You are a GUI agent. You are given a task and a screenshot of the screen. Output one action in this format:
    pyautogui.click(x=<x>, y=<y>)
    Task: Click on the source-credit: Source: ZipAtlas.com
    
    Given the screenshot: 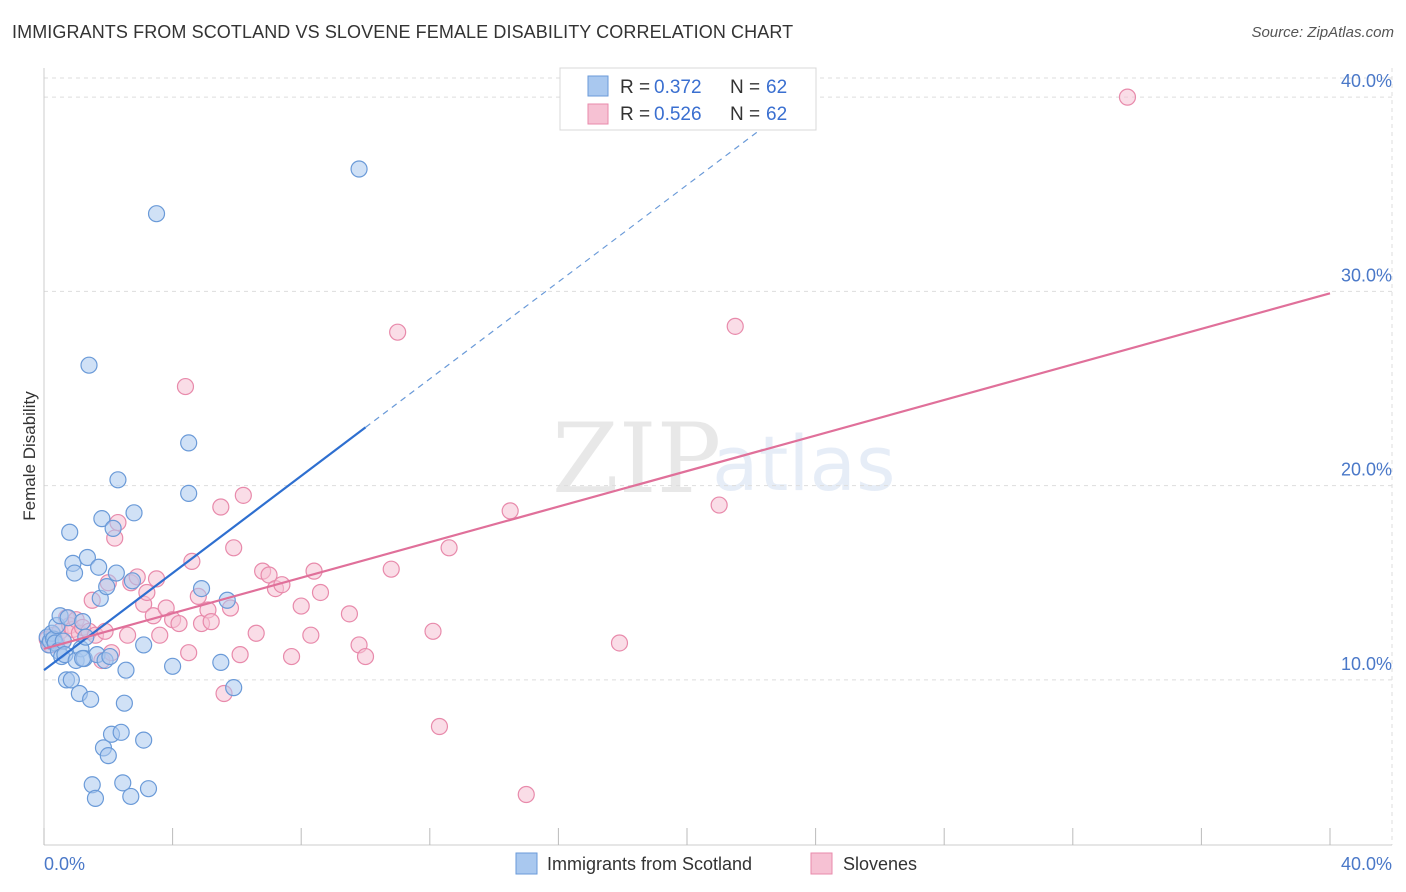 What is the action you would take?
    pyautogui.click(x=1322, y=32)
    